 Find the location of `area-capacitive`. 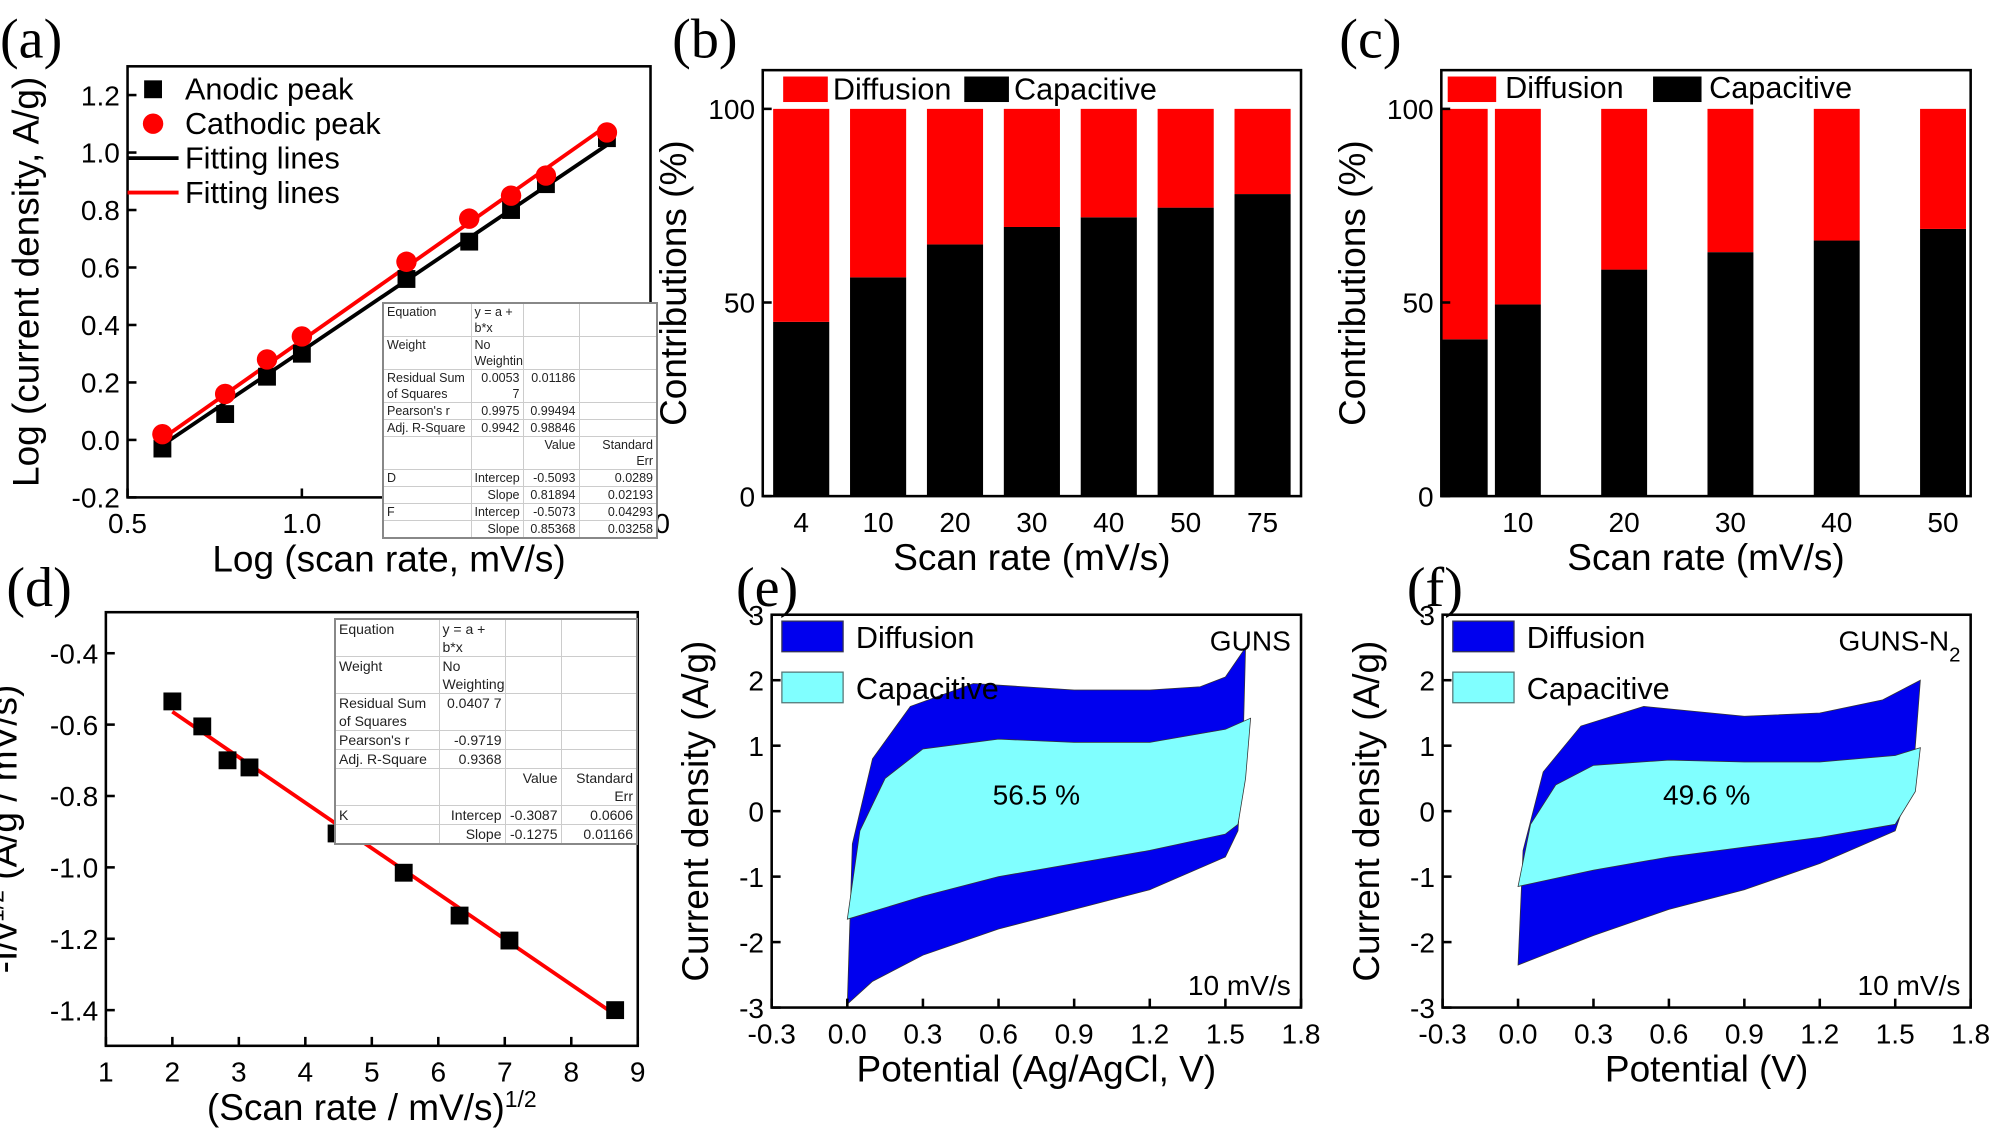

area-capacitive is located at coordinates (1049, 818).